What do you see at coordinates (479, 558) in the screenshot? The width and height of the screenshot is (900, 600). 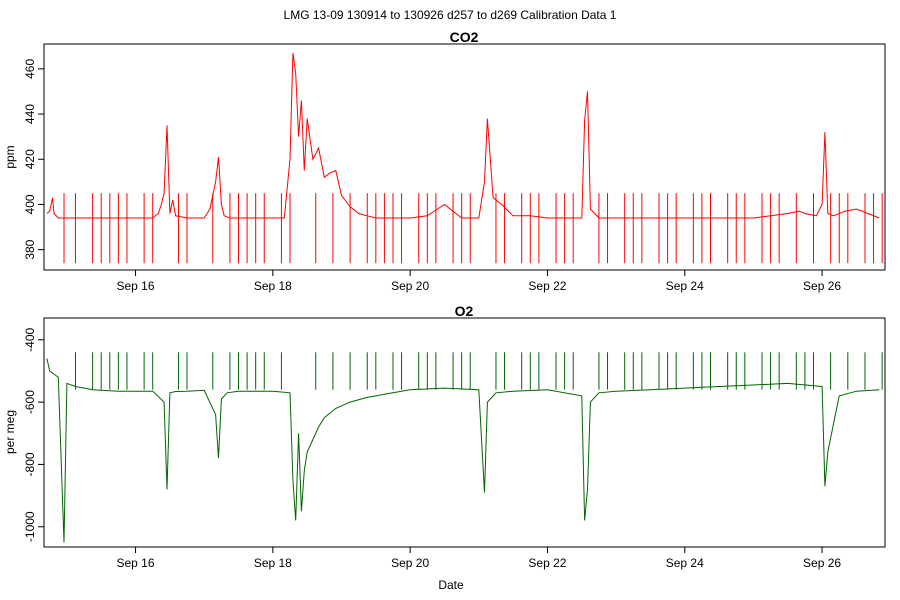 I see `o2-x-axis: Sep 16 Sep 18 Sep 20 Sep 22 Sep 24 Sep 26` at bounding box center [479, 558].